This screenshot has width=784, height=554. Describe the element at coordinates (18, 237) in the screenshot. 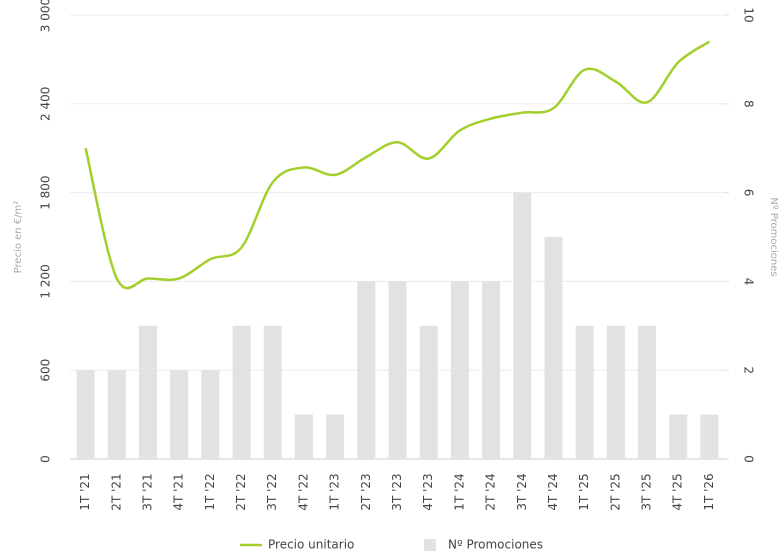

I see `y-axis-title: Precio en €/m²` at that location.